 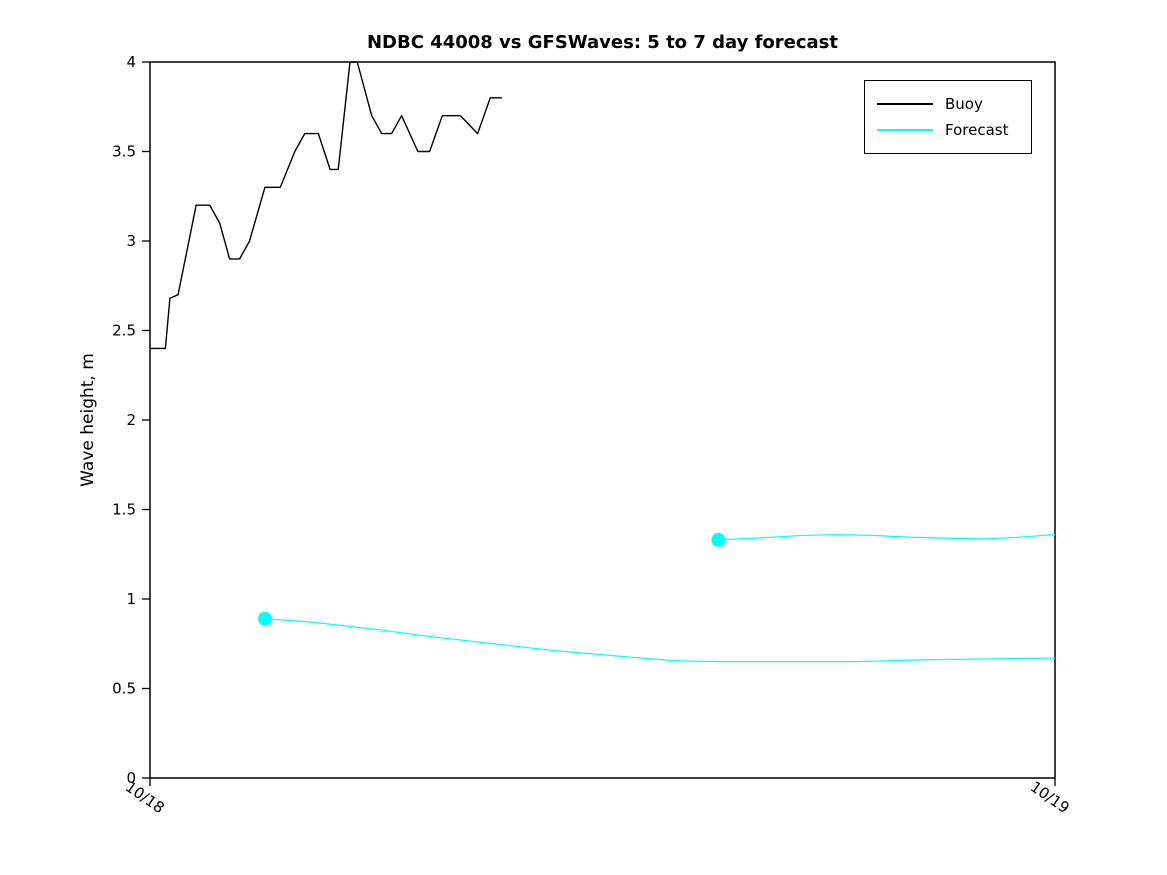 I want to click on y-axis-label: Wave height, m, so click(x=88, y=420).